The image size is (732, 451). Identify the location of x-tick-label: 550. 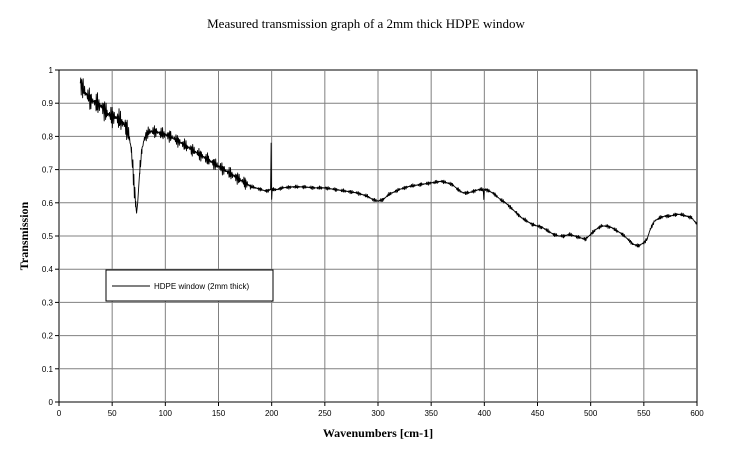
(644, 413).